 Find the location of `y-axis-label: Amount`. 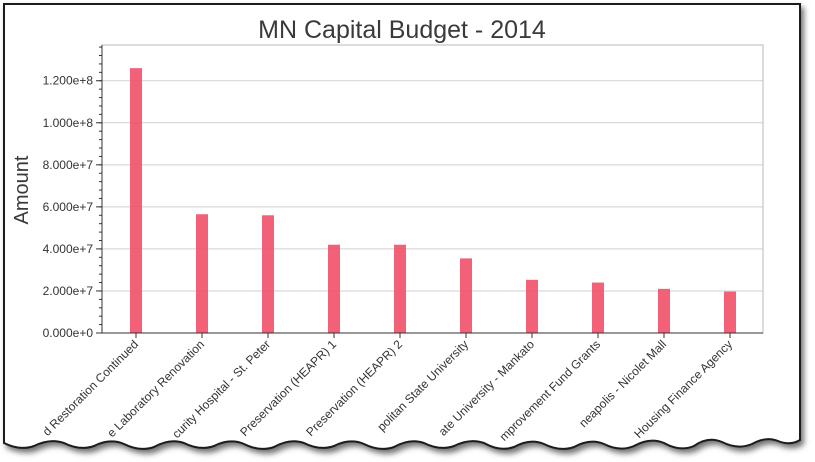

y-axis-label: Amount is located at coordinates (22, 189).